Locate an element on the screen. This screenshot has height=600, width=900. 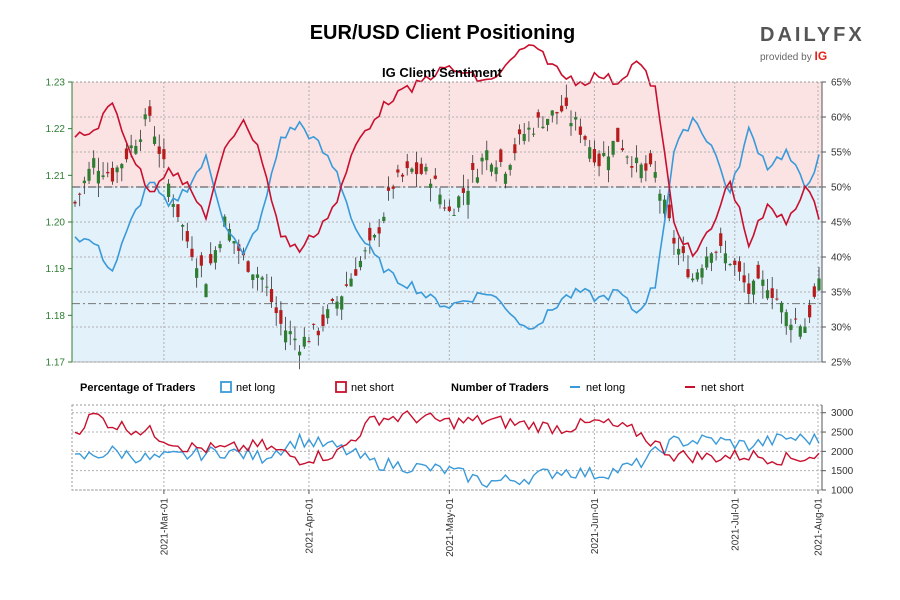
traders-net-short-line is located at coordinates (447, 438).